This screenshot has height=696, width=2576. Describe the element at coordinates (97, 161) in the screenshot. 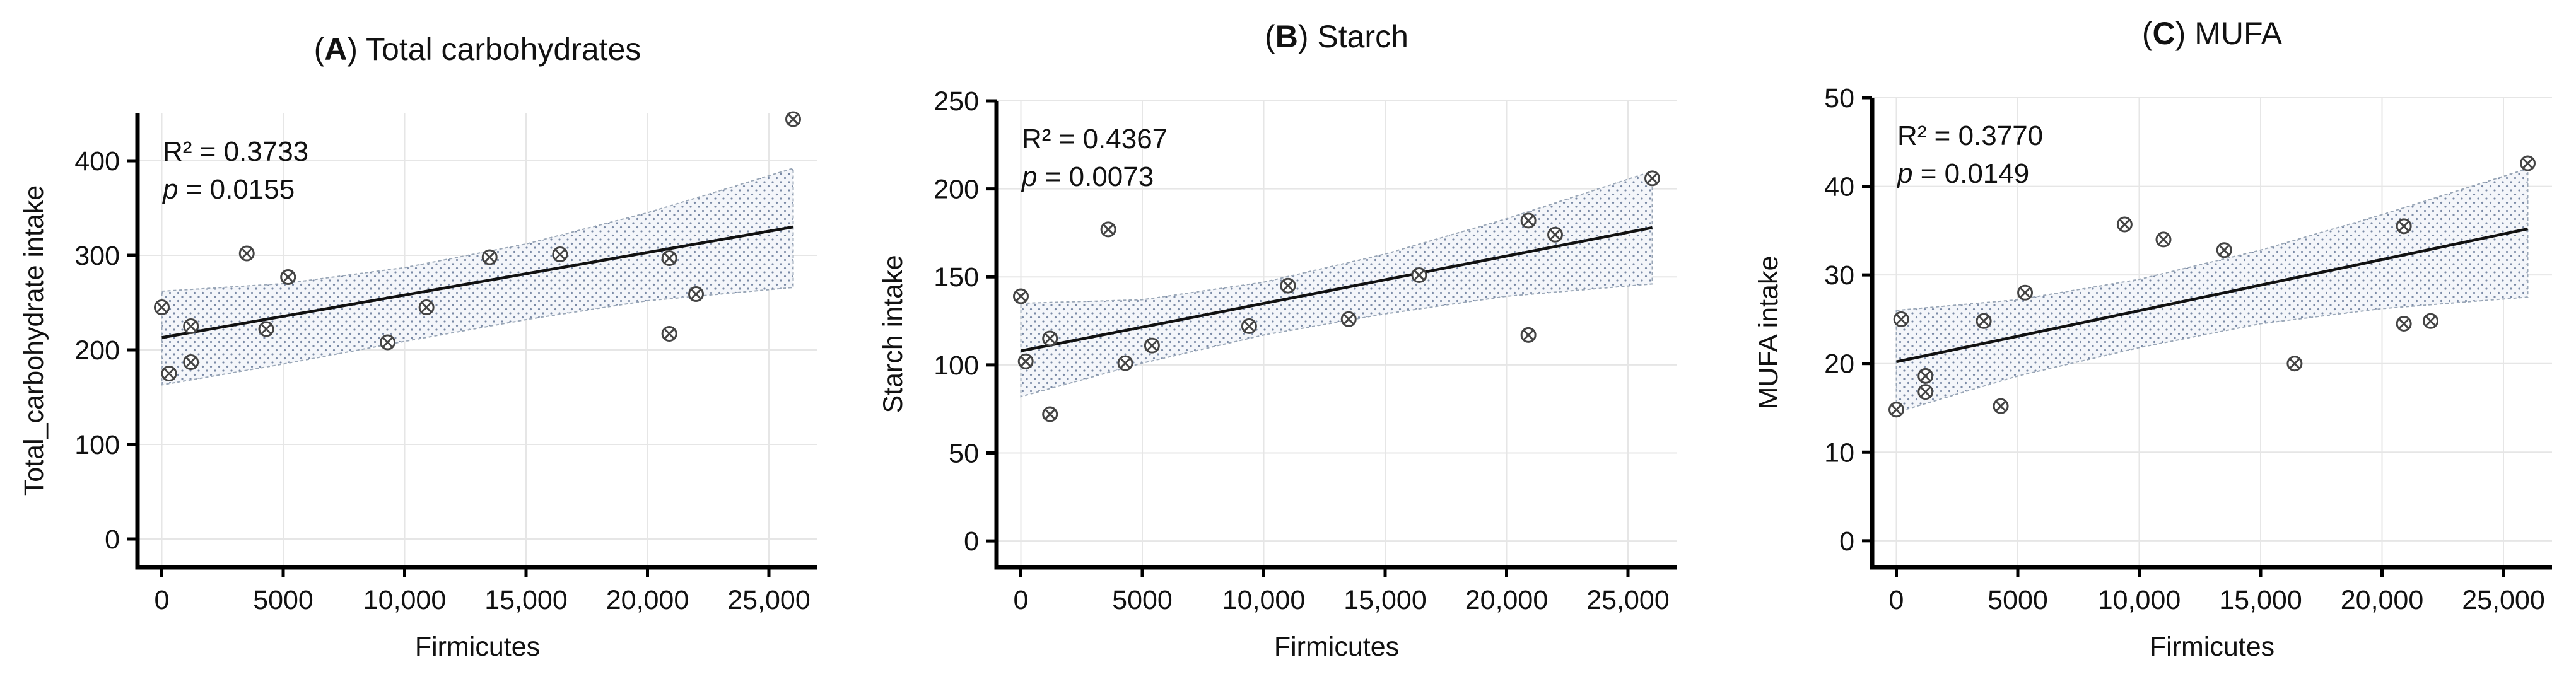

I see `y-tick-label: 400` at that location.